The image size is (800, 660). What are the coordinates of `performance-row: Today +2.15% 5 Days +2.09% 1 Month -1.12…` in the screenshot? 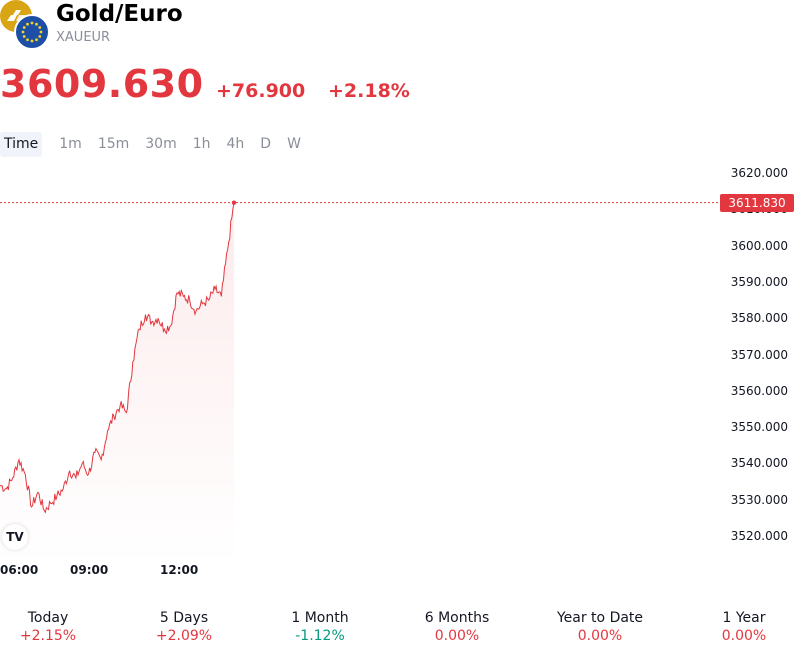 It's located at (400, 632).